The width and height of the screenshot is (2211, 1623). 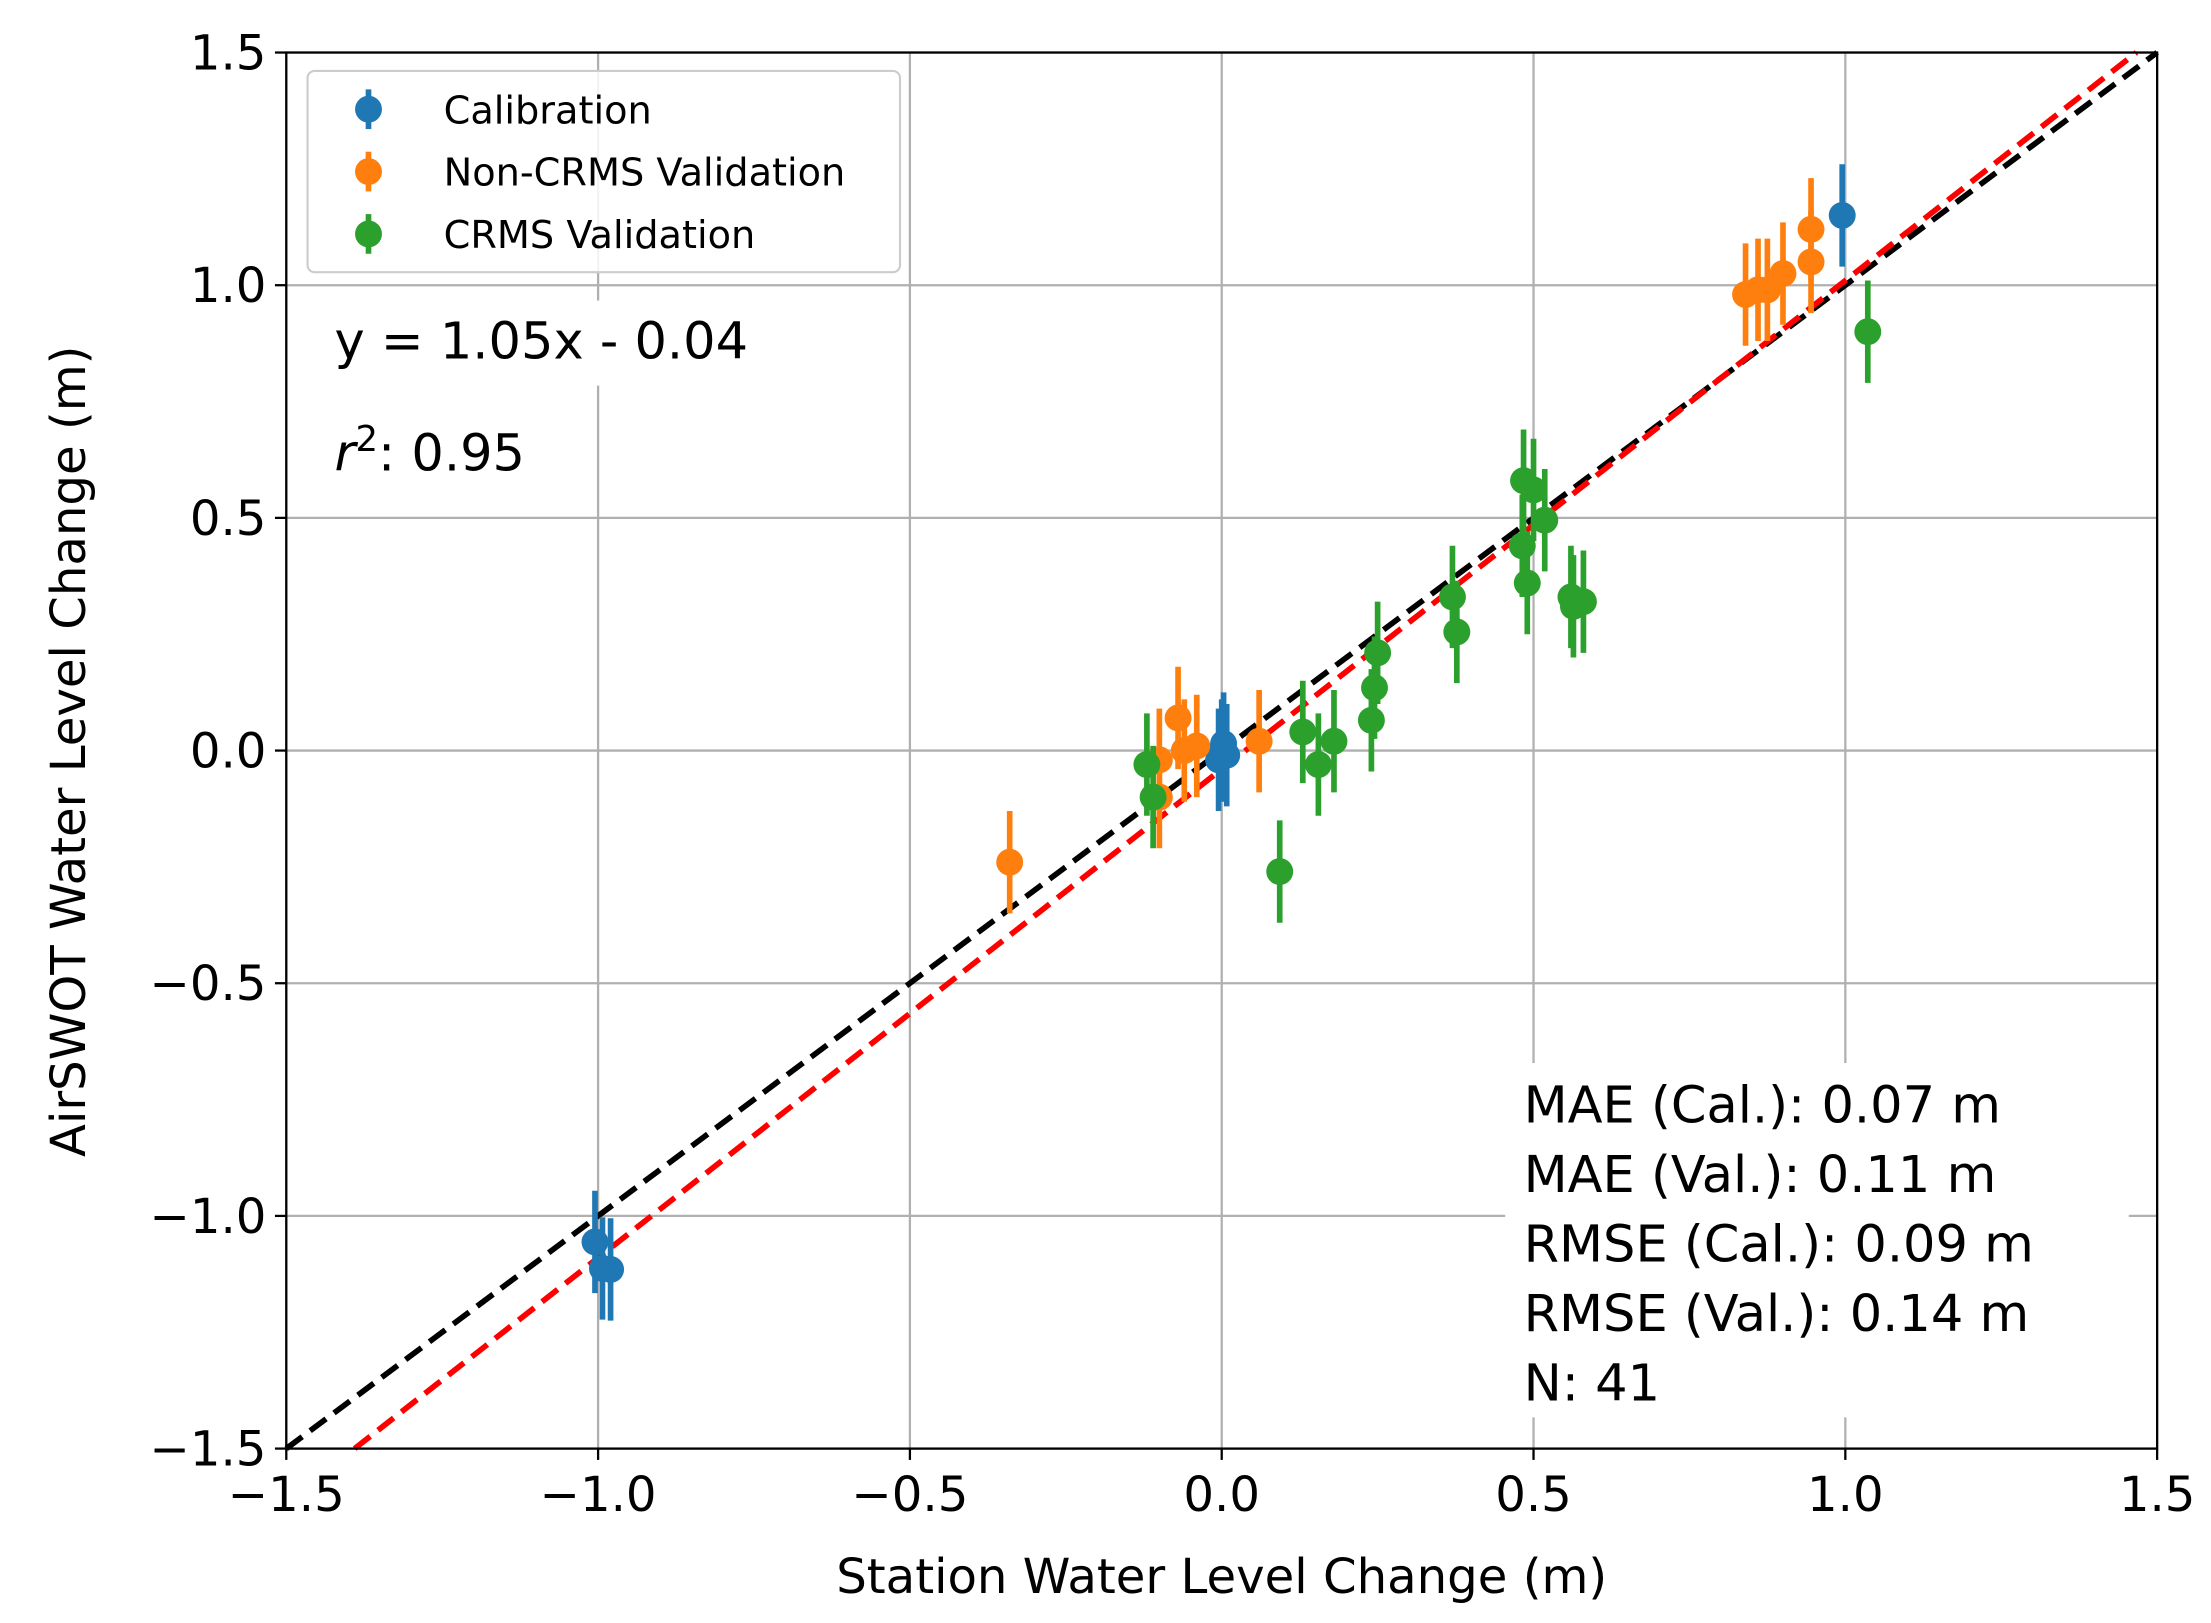 What do you see at coordinates (207, 1450) in the screenshot?
I see `y-tick-label: −1.5` at bounding box center [207, 1450].